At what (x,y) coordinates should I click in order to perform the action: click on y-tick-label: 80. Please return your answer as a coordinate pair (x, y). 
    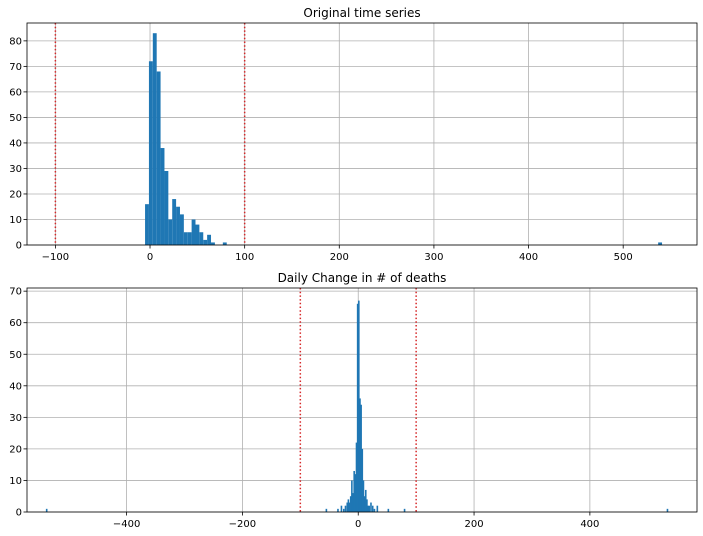
    Looking at the image, I should click on (15, 41).